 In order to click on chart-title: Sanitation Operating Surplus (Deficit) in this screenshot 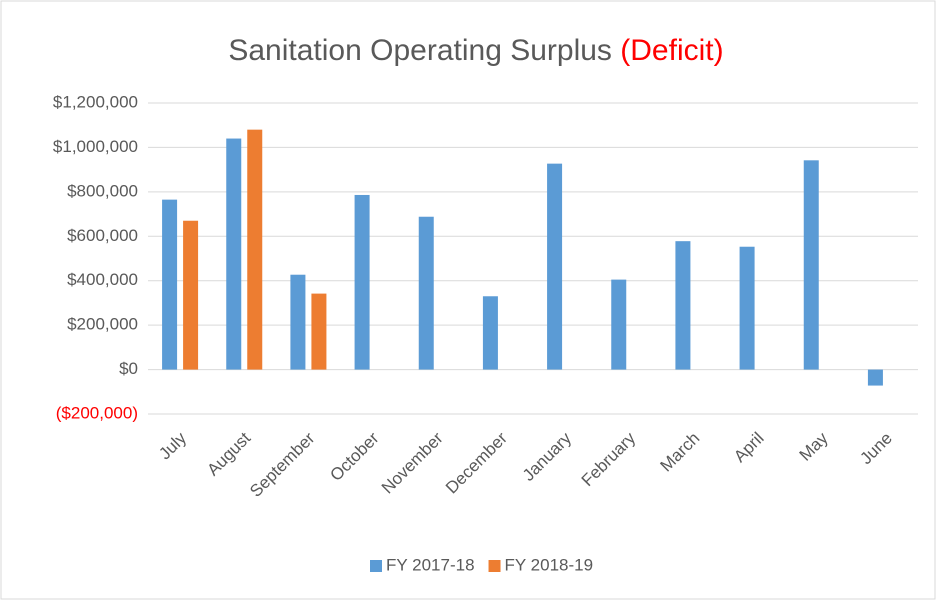, I will do `click(475, 50)`.